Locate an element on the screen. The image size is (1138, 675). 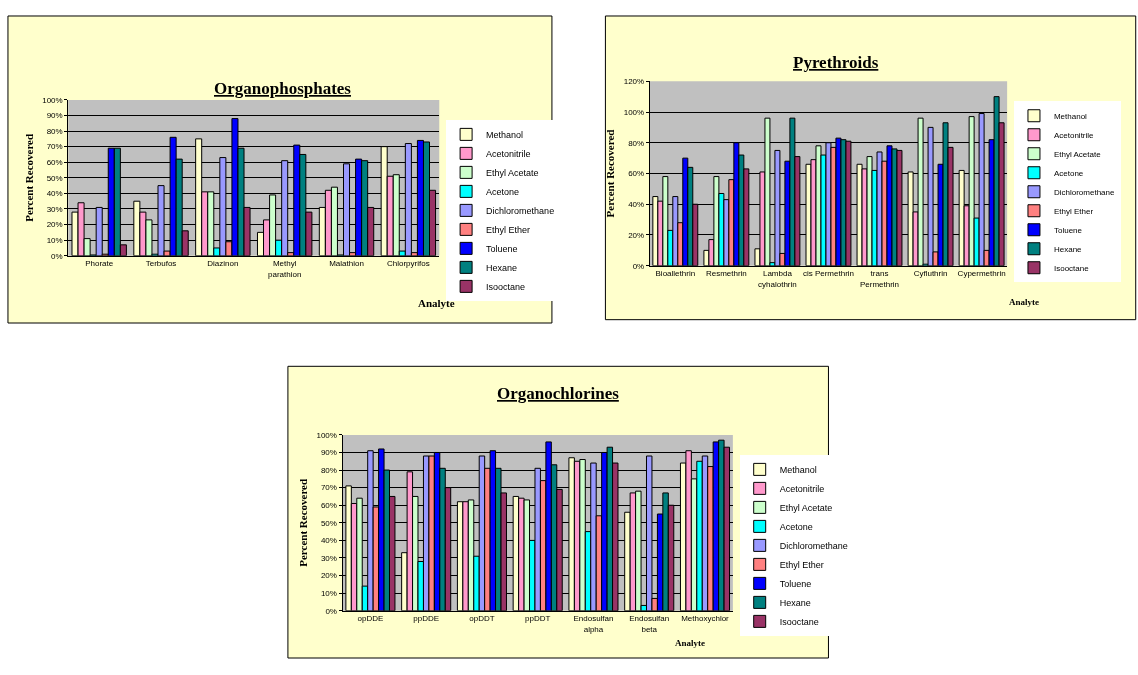
x-tick-label: Diazinon is located at coordinates (223, 264).